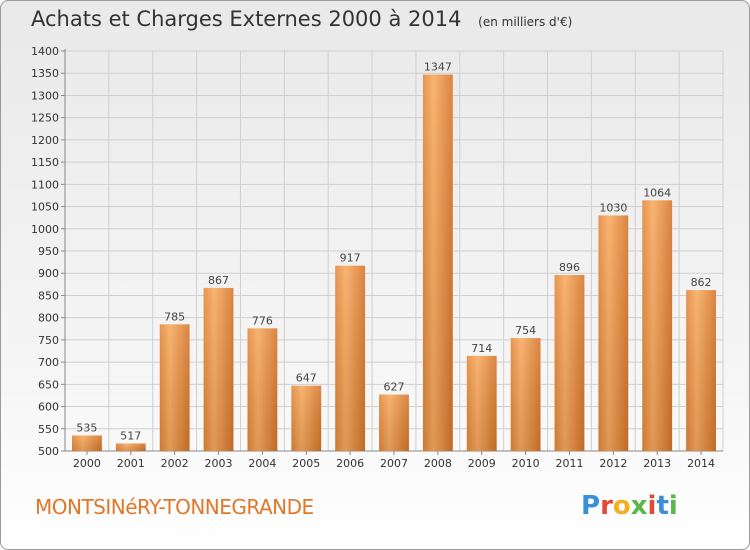  What do you see at coordinates (175, 463) in the screenshot?
I see `x-tick-label: 2002` at bounding box center [175, 463].